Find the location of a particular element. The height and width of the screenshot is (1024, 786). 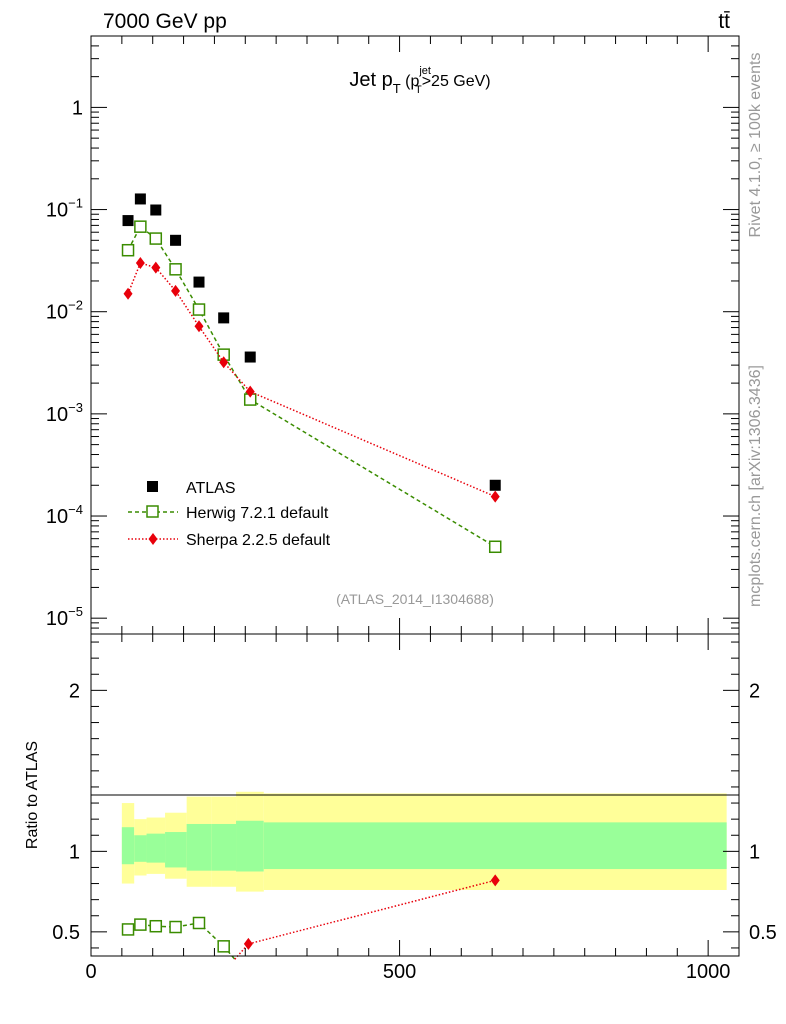

ratio-y-tick-label-right: 1 is located at coordinates (754, 852).